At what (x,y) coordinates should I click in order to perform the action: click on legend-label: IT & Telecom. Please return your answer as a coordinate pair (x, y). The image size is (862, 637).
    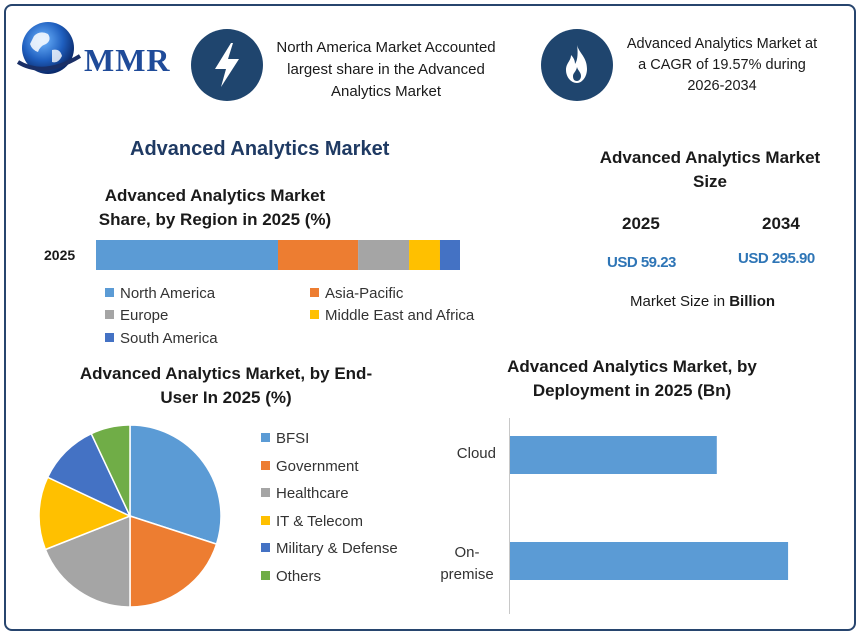
    Looking at the image, I should click on (319, 521).